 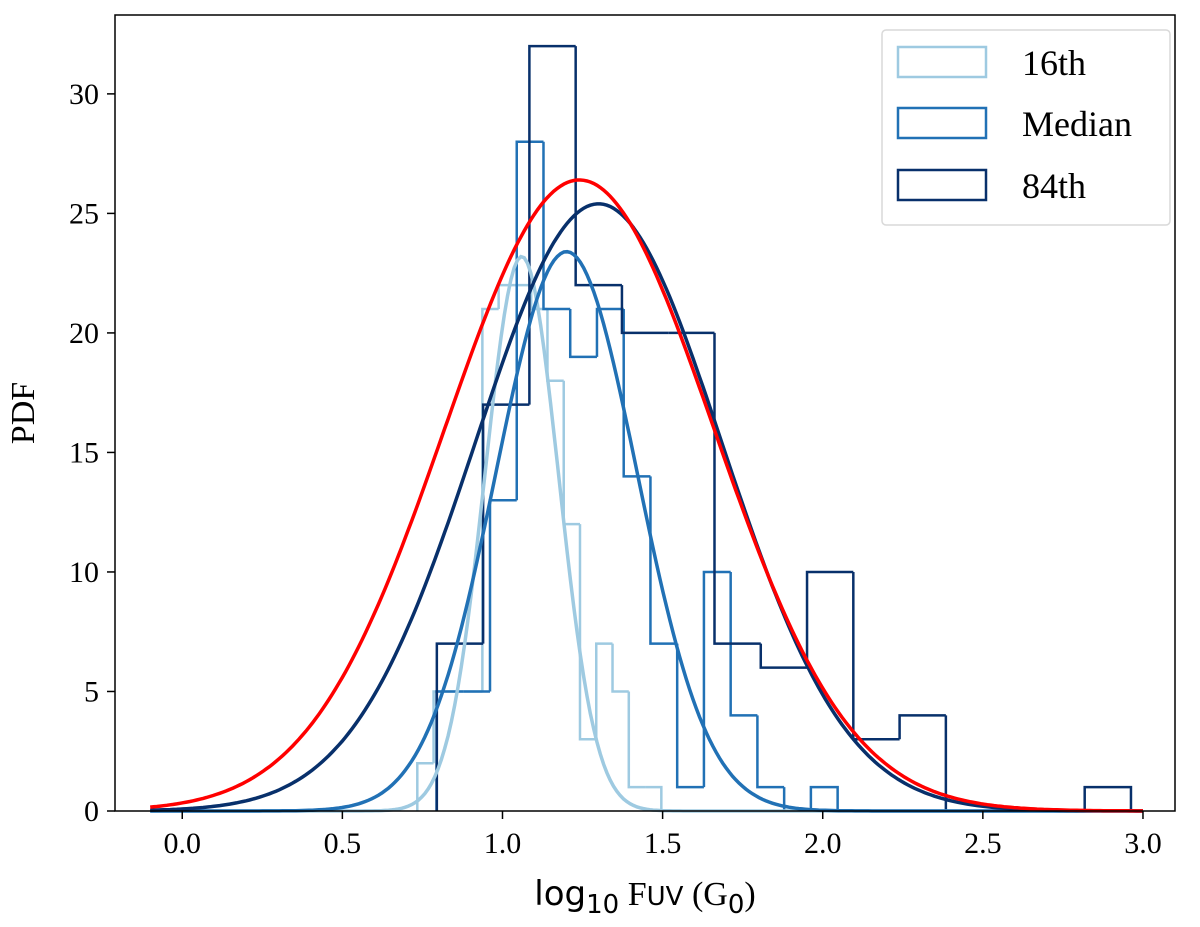 I want to click on legend: 16th Median 84th, so click(x=1026, y=127).